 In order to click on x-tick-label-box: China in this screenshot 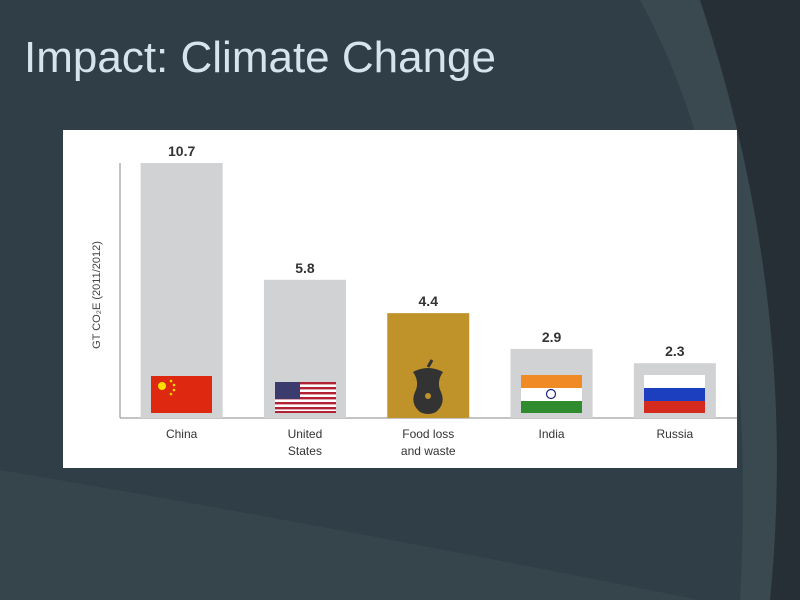, I will do `click(181, 434)`.